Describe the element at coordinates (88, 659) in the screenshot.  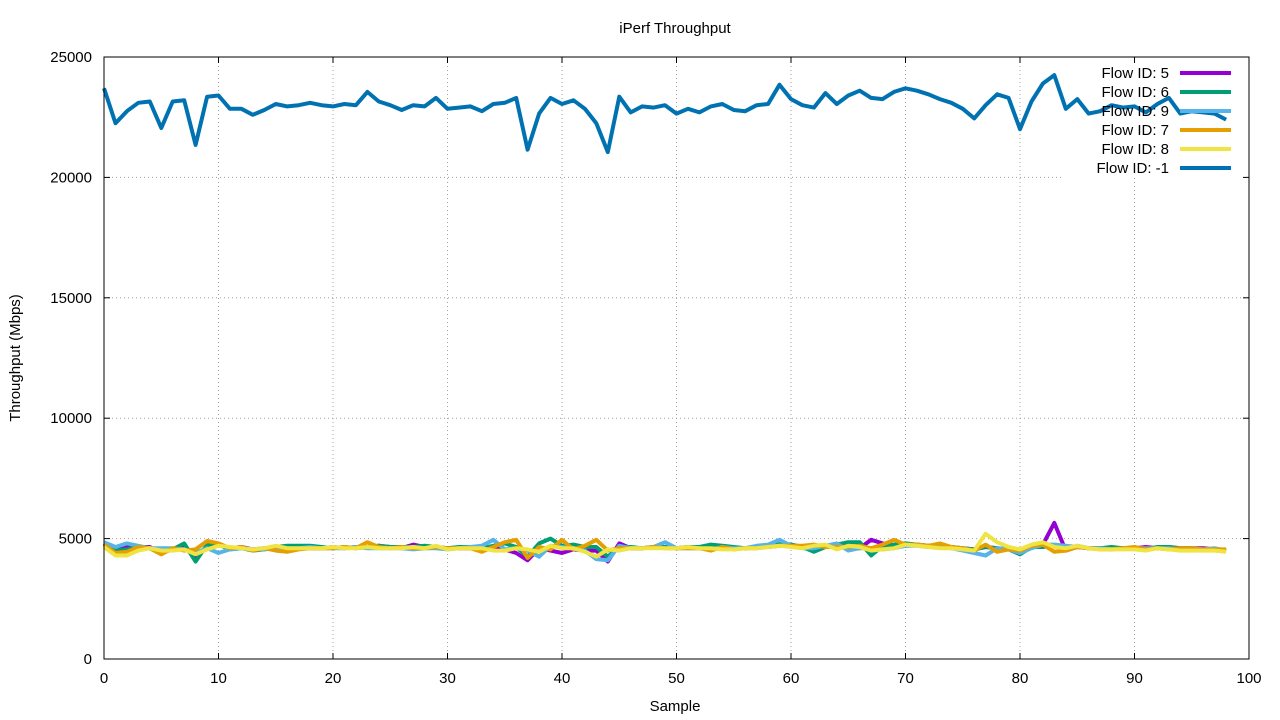
I see `y-tick-label: 0` at that location.